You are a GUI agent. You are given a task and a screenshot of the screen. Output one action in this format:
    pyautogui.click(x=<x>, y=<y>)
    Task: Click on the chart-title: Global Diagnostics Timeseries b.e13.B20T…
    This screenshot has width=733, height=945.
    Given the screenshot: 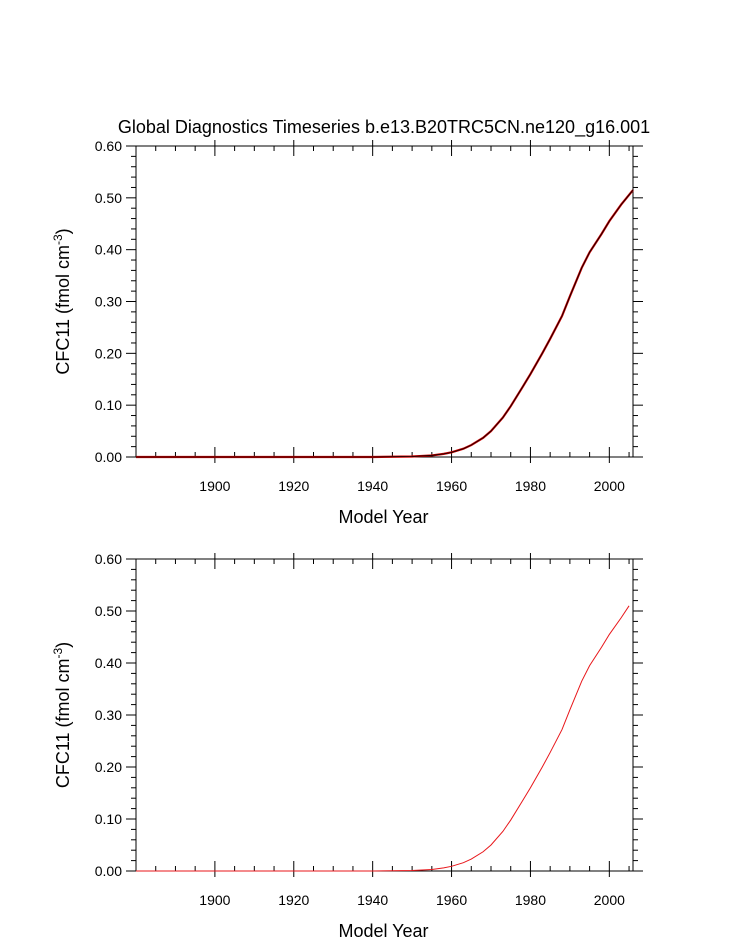 What is the action you would take?
    pyautogui.click(x=384, y=127)
    